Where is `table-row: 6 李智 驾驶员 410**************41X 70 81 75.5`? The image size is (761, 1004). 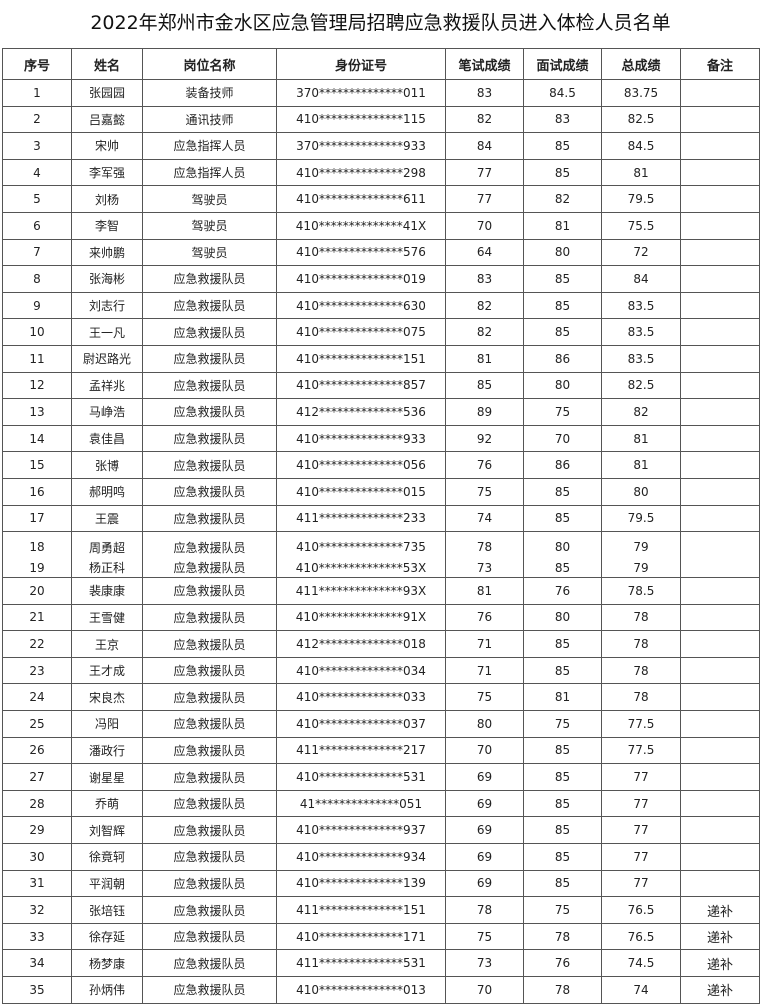 table-row: 6 李智 驾驶员 410**************41X 70 81 75.5 is located at coordinates (381, 225).